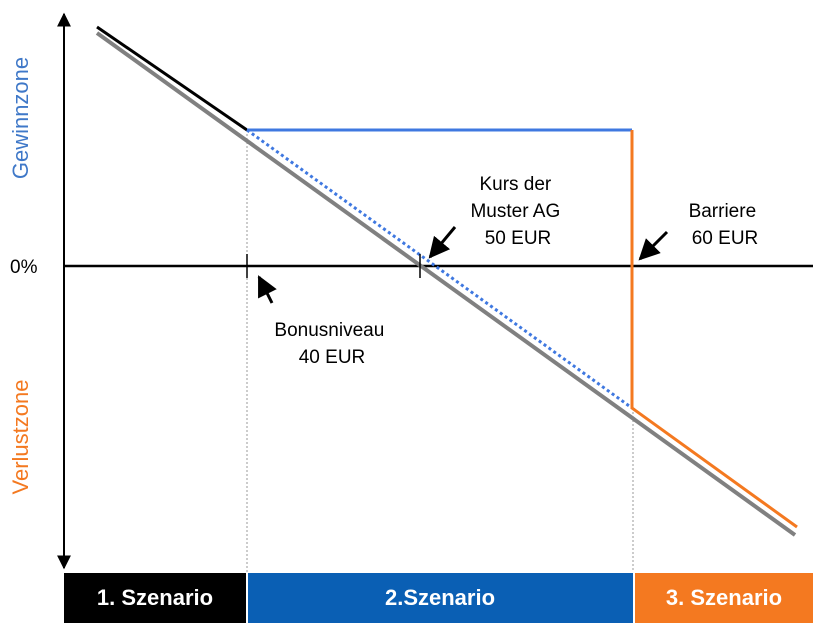 The height and width of the screenshot is (626, 813). I want to click on bonus-label: Bonusniveau 40 EUR, so click(331, 344).